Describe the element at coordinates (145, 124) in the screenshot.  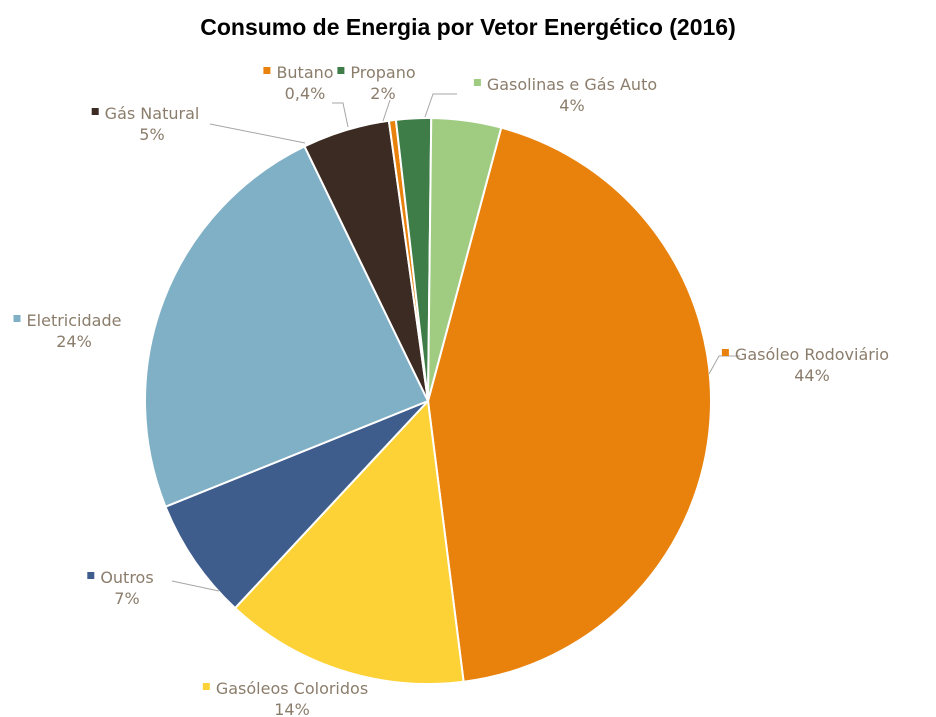
I see `data-label: Gás Natural 5%` at that location.